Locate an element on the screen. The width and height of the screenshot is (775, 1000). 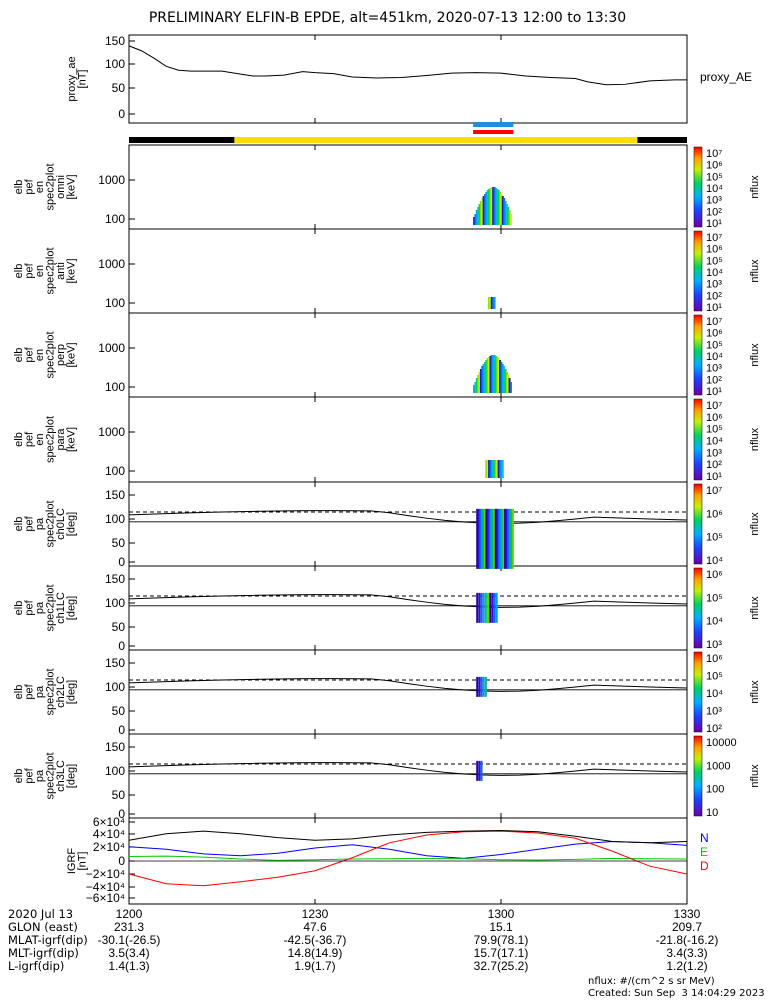
ytick-label-elb_pef_en_spec2plot_perp-0: 1000 is located at coordinates (111, 348).